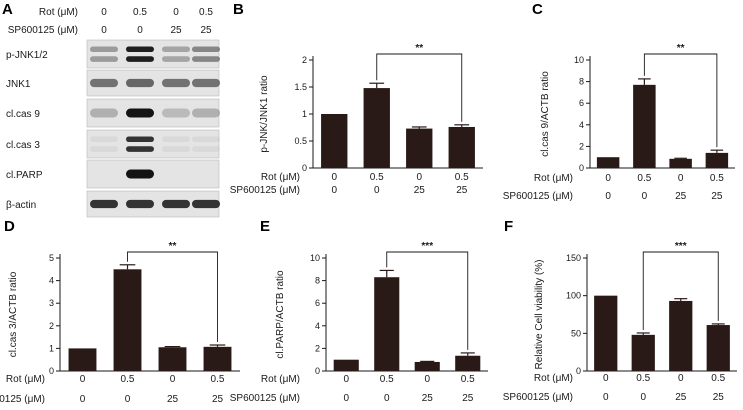  Describe the element at coordinates (537, 9) in the screenshot. I see `panel-letter: C` at that location.